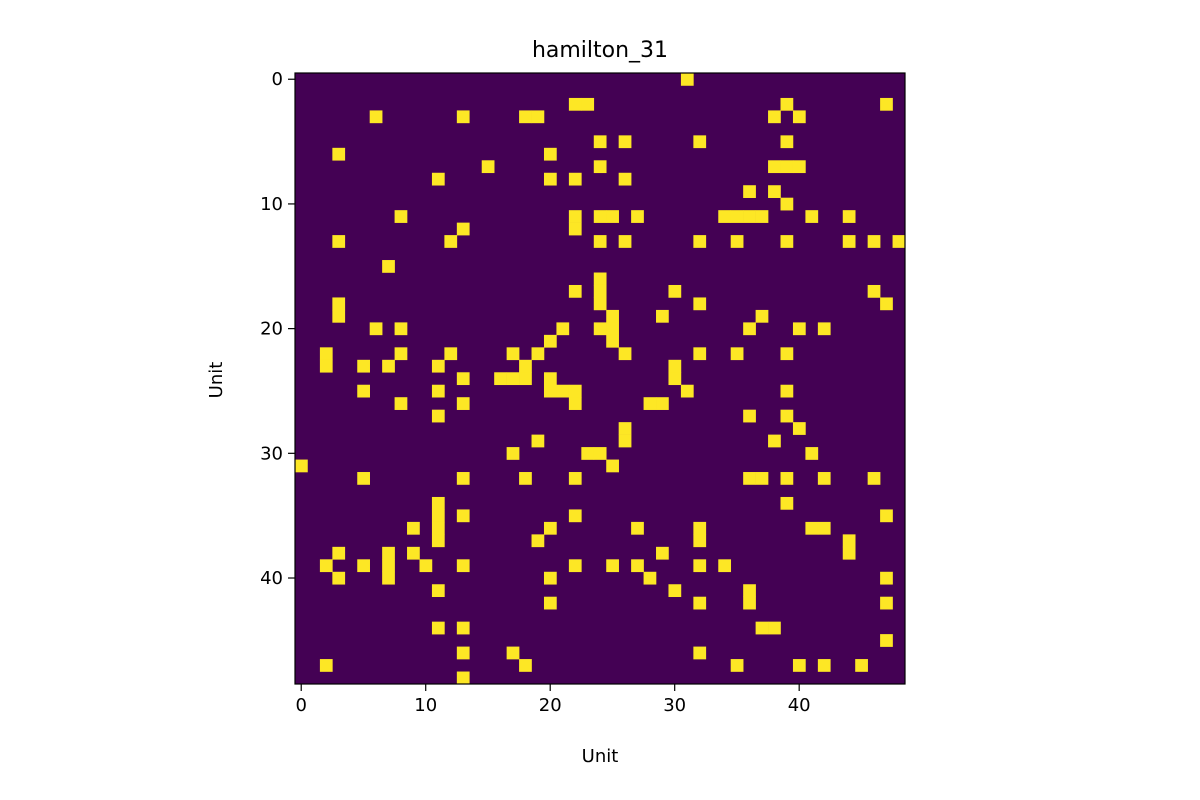 The height and width of the screenshot is (800, 1200). What do you see at coordinates (550, 705) in the screenshot?
I see `x-tick-label: 20` at bounding box center [550, 705].